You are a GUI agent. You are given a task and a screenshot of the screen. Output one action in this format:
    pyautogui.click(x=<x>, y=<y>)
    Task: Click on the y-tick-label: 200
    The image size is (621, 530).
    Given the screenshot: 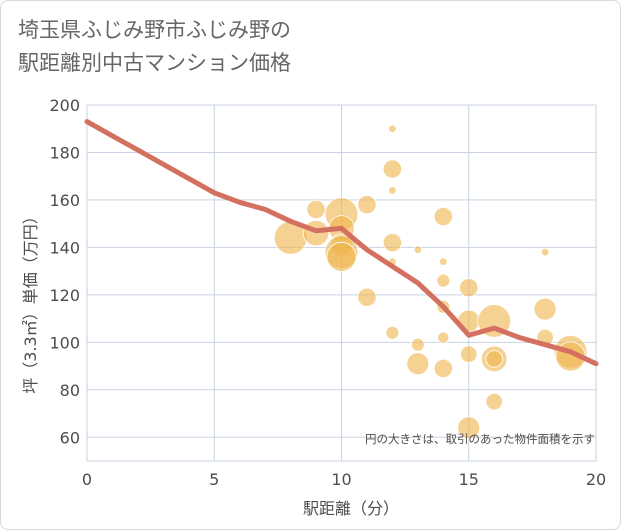 What is the action you would take?
    pyautogui.click(x=64, y=105)
    